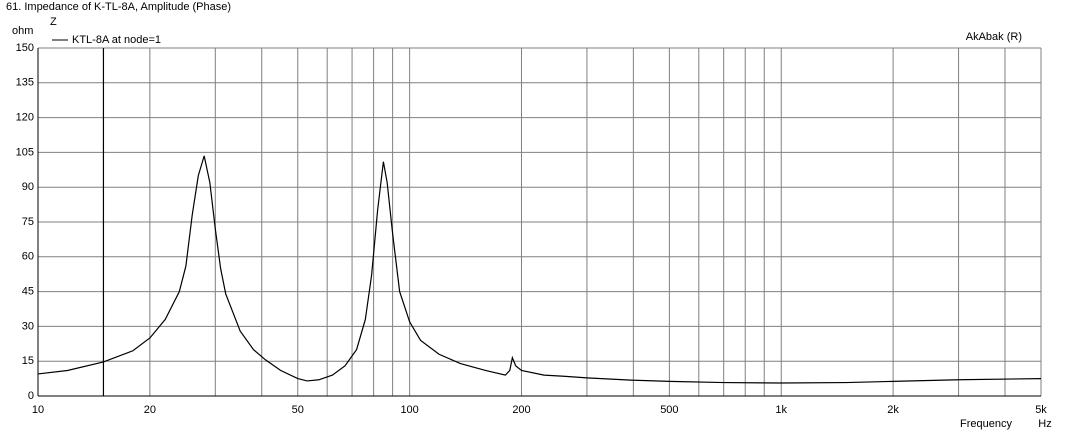  Describe the element at coordinates (1044, 424) in the screenshot. I see `x-unit: Hz` at that location.